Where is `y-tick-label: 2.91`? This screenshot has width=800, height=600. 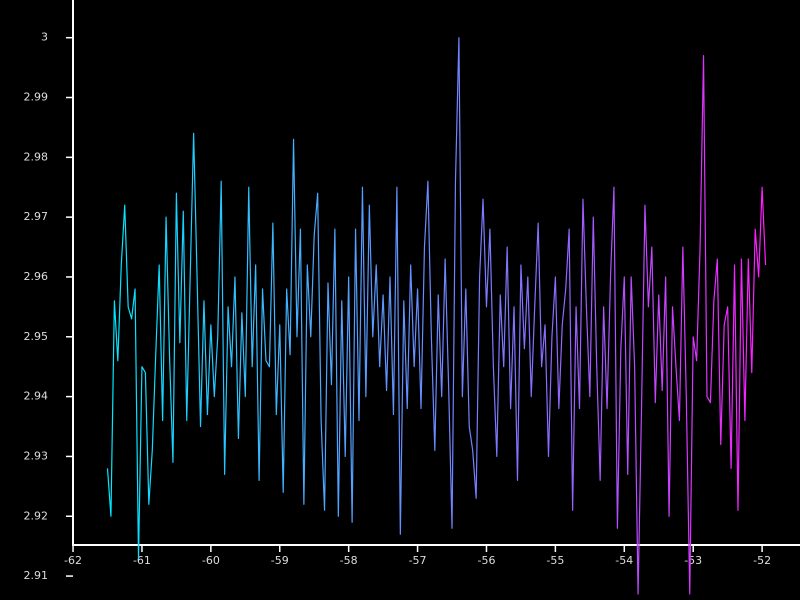
y-tick-label: 2.91 is located at coordinates (36, 575).